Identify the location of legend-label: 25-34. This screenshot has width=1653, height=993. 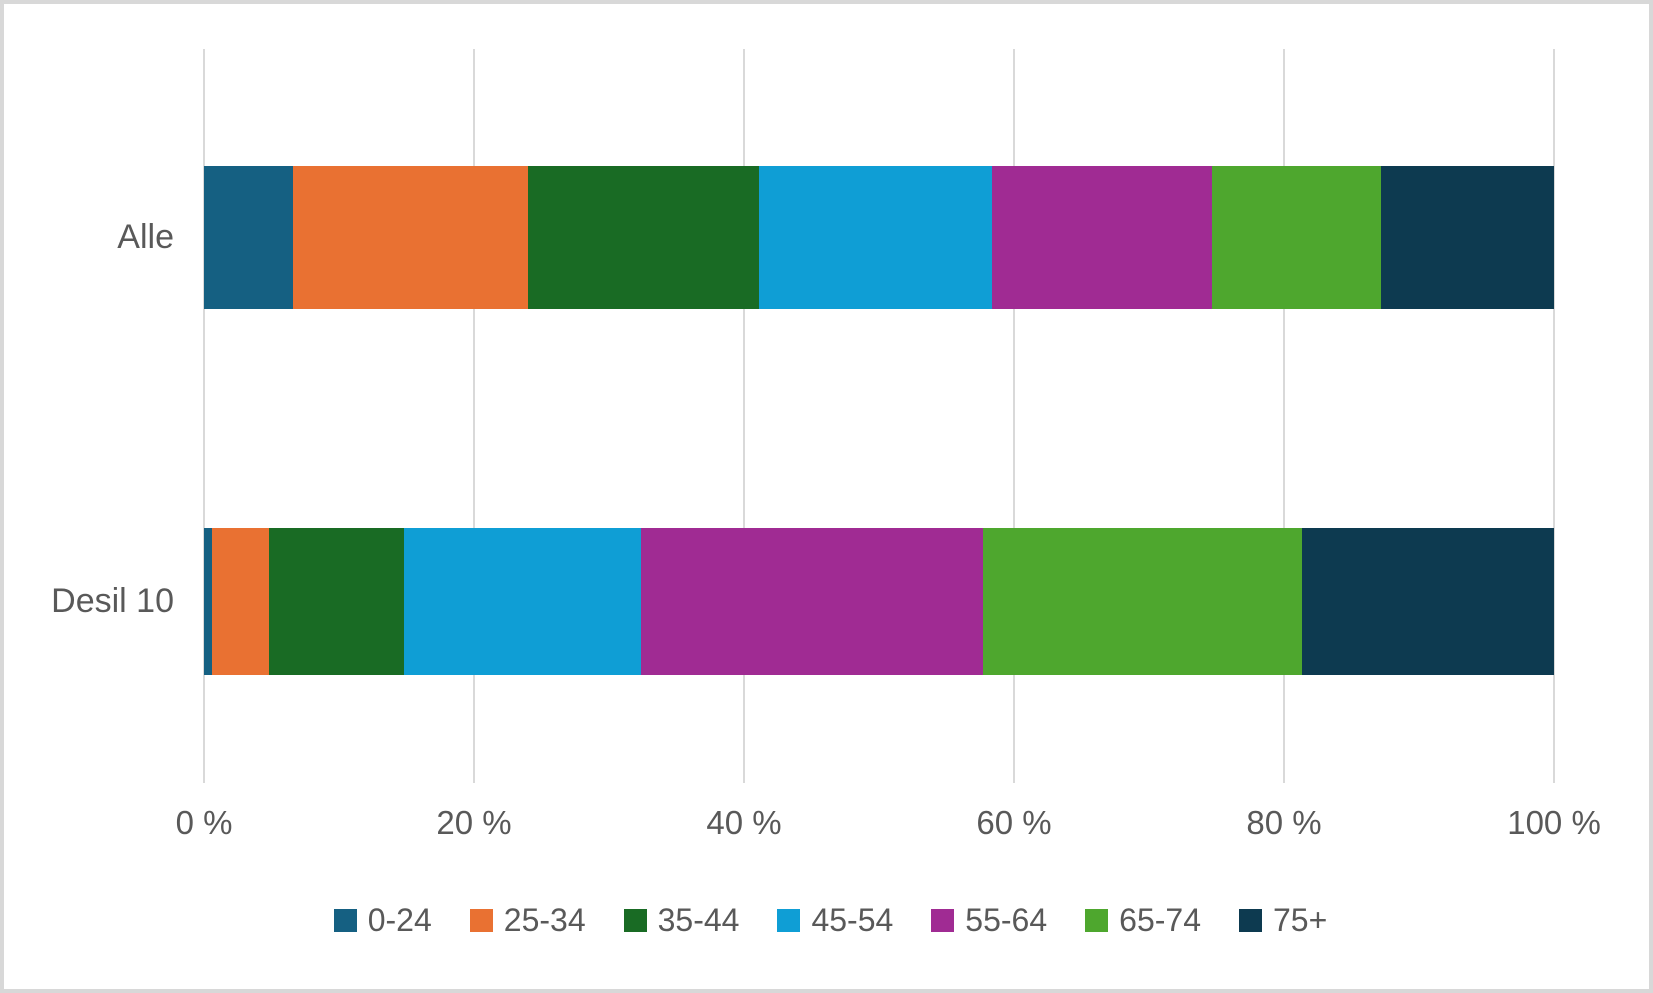
(544, 920).